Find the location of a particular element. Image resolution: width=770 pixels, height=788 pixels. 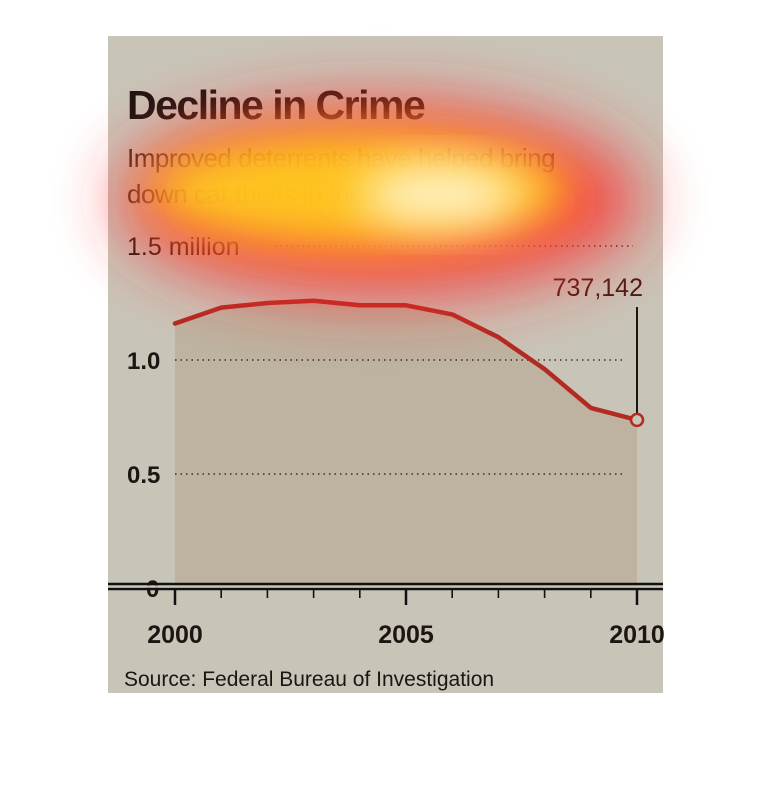

annotation-marker is located at coordinates (637, 420).